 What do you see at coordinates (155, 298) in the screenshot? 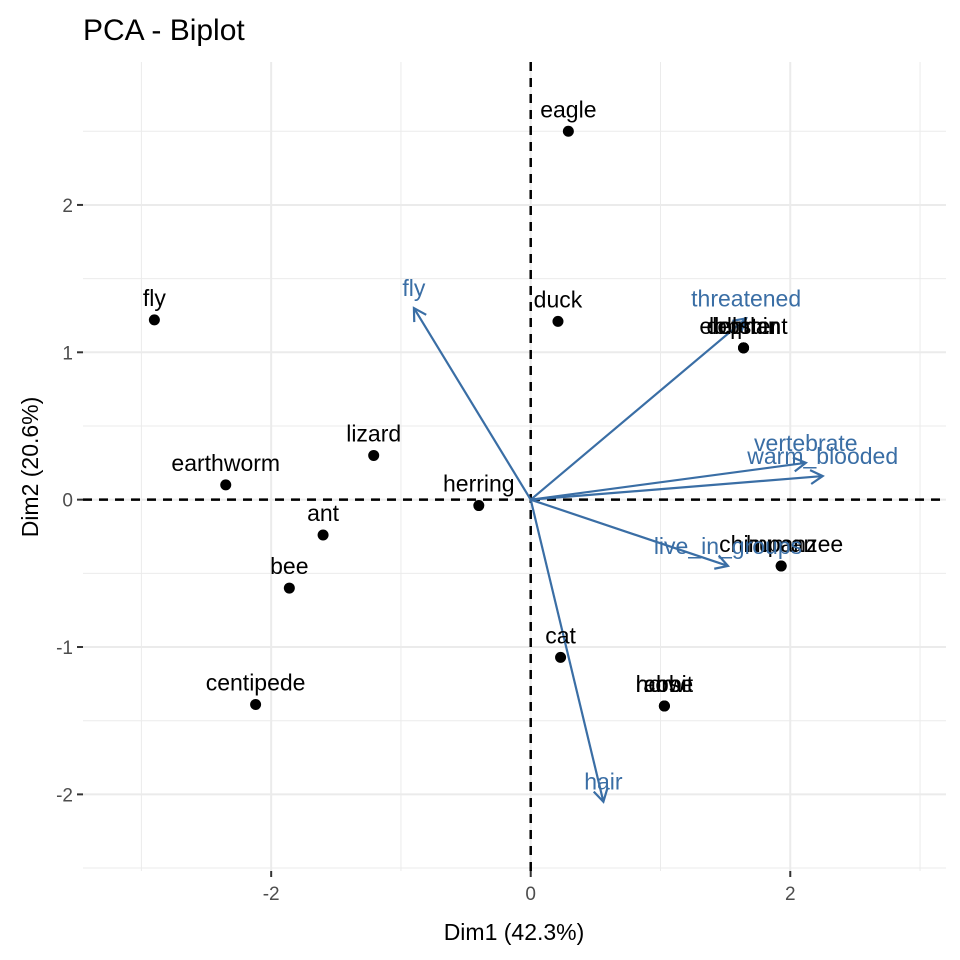
I see `point-label: fly` at bounding box center [155, 298].